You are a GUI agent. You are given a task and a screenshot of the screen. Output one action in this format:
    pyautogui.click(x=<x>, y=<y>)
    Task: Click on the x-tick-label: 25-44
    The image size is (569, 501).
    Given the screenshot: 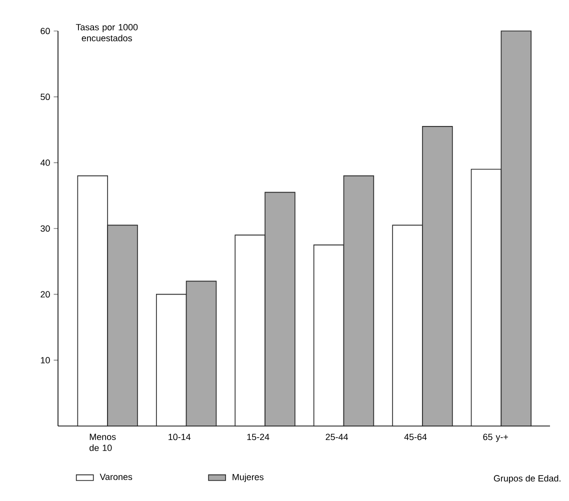 What is the action you would take?
    pyautogui.click(x=337, y=437)
    